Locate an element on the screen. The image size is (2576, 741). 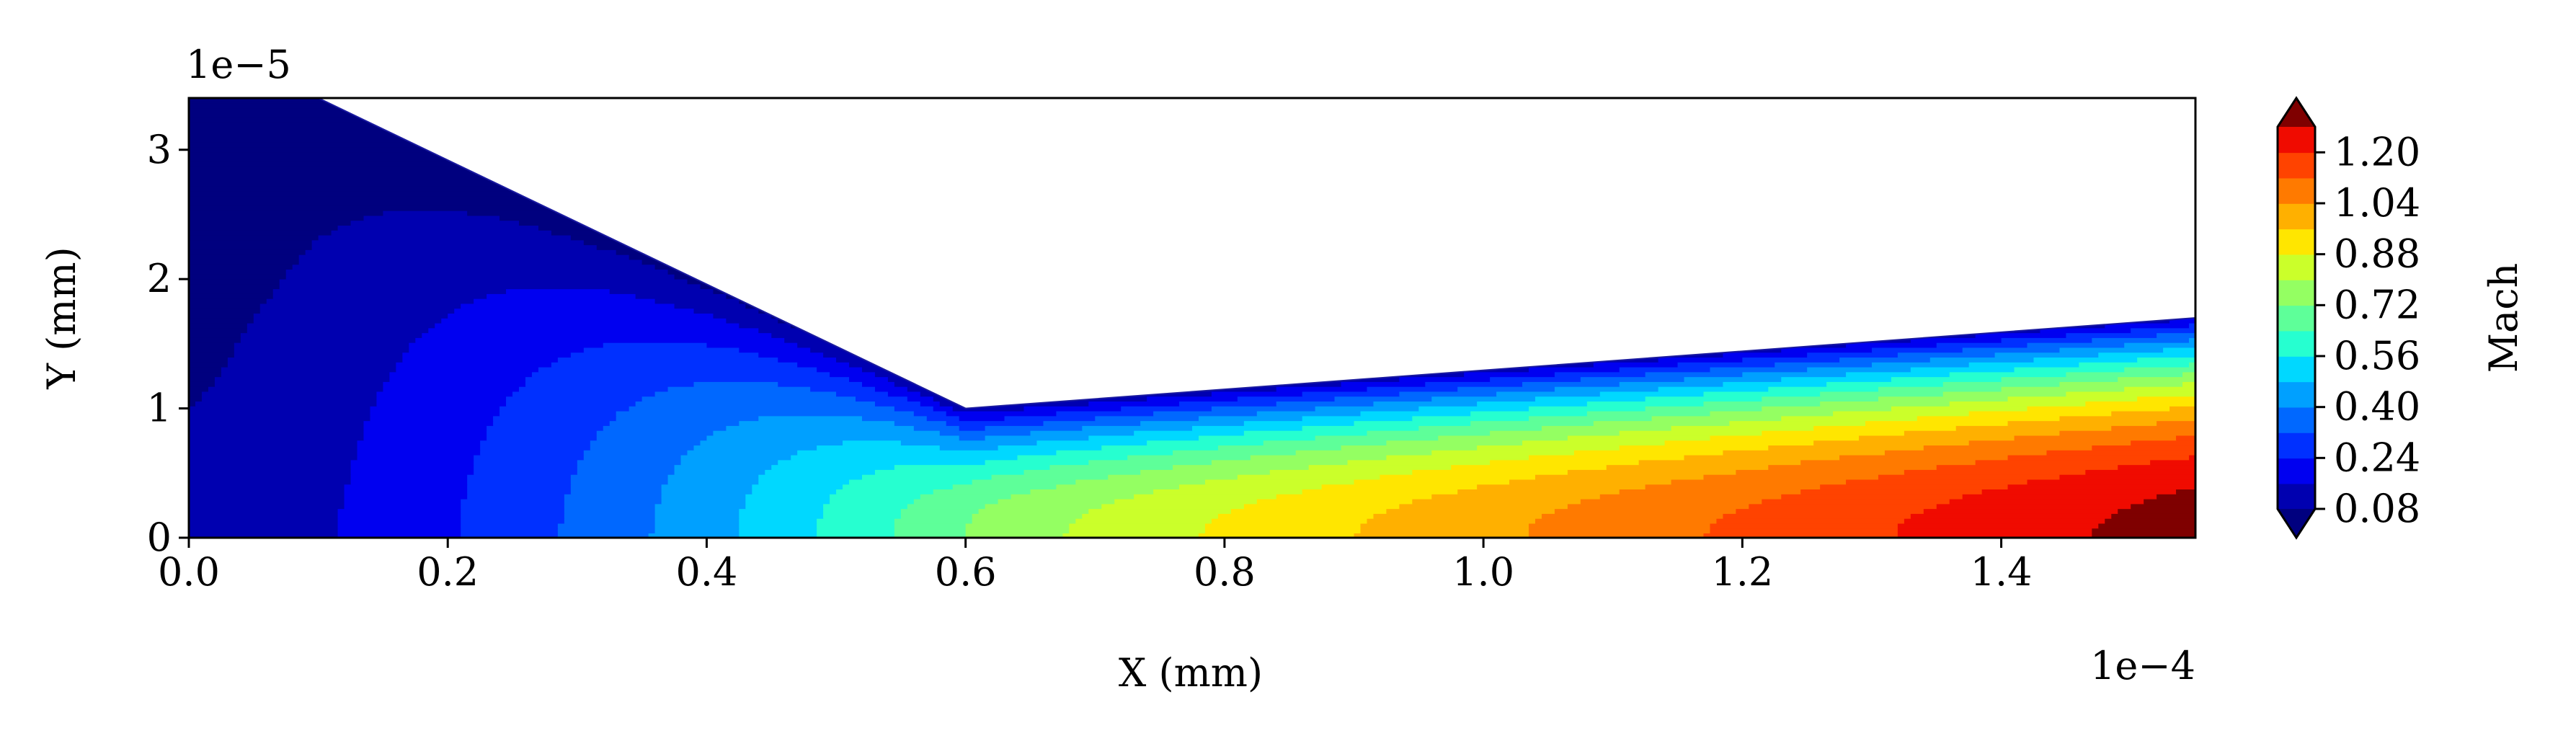
x-tick-label: 0.4 is located at coordinates (707, 572).